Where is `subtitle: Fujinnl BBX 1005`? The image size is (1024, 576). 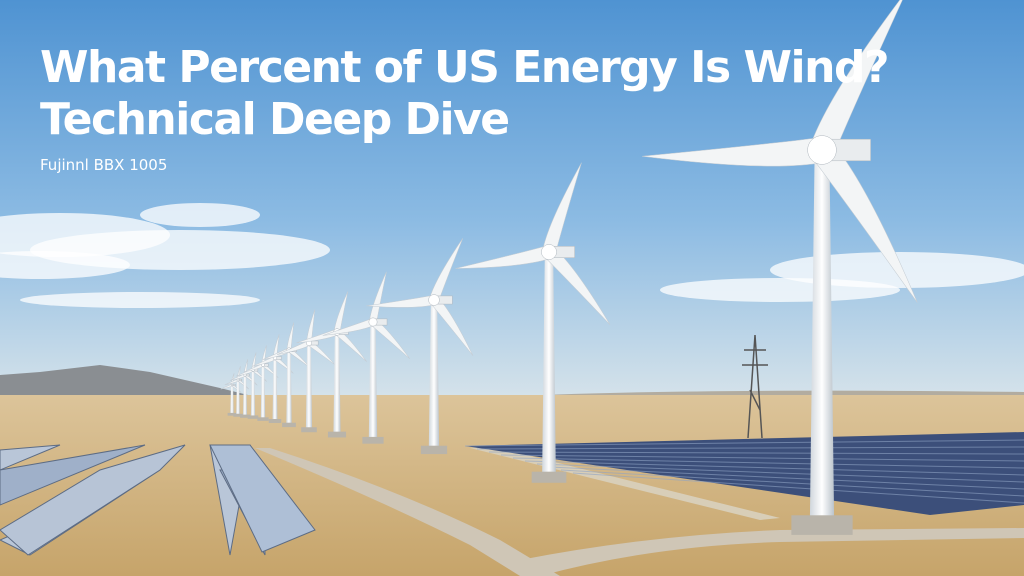
subtitle: Fujinnl BBX 1005 is located at coordinates (103, 165).